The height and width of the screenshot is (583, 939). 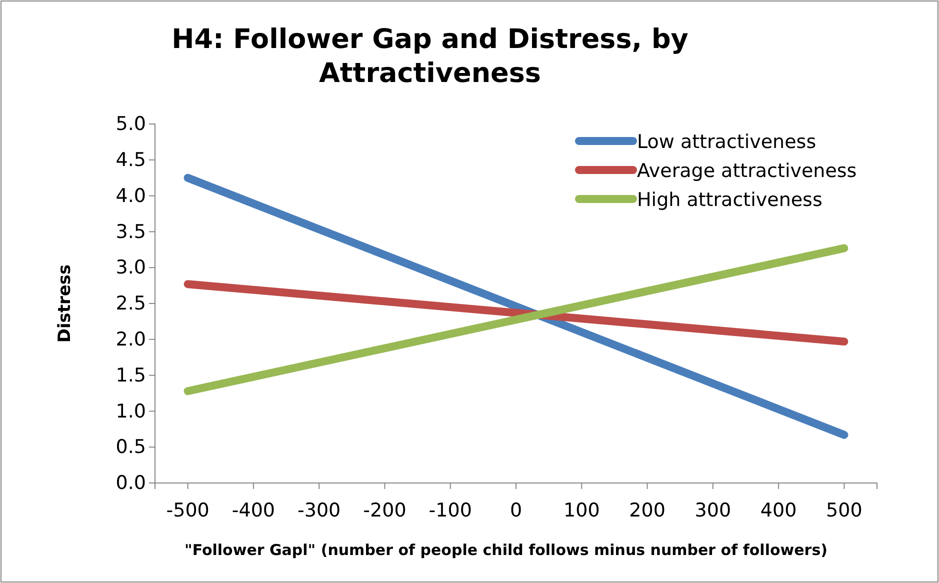 I want to click on y-tick-label: 1.5, so click(x=131, y=375).